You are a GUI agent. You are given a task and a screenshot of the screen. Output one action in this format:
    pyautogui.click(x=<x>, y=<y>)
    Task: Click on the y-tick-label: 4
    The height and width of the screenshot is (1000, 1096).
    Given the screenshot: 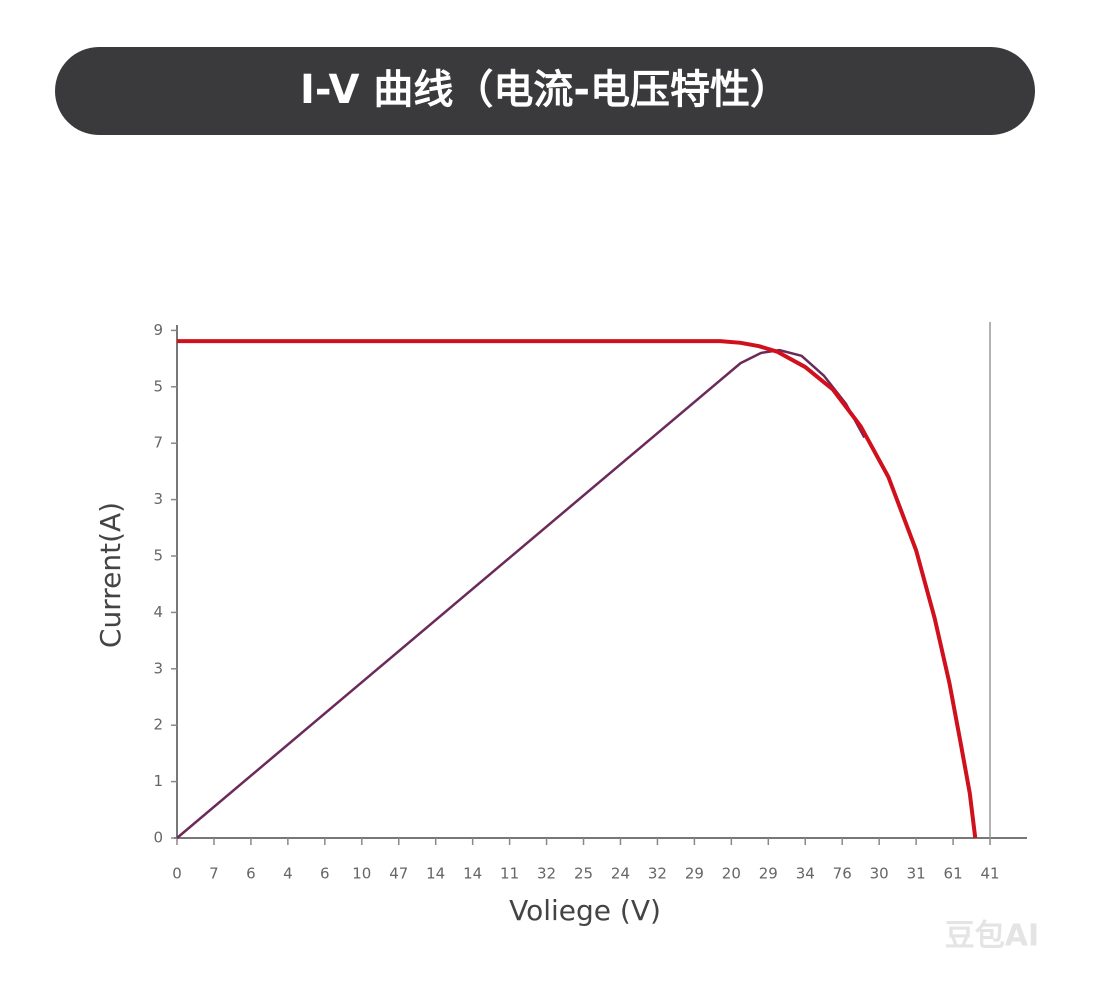 What is the action you would take?
    pyautogui.click(x=158, y=612)
    